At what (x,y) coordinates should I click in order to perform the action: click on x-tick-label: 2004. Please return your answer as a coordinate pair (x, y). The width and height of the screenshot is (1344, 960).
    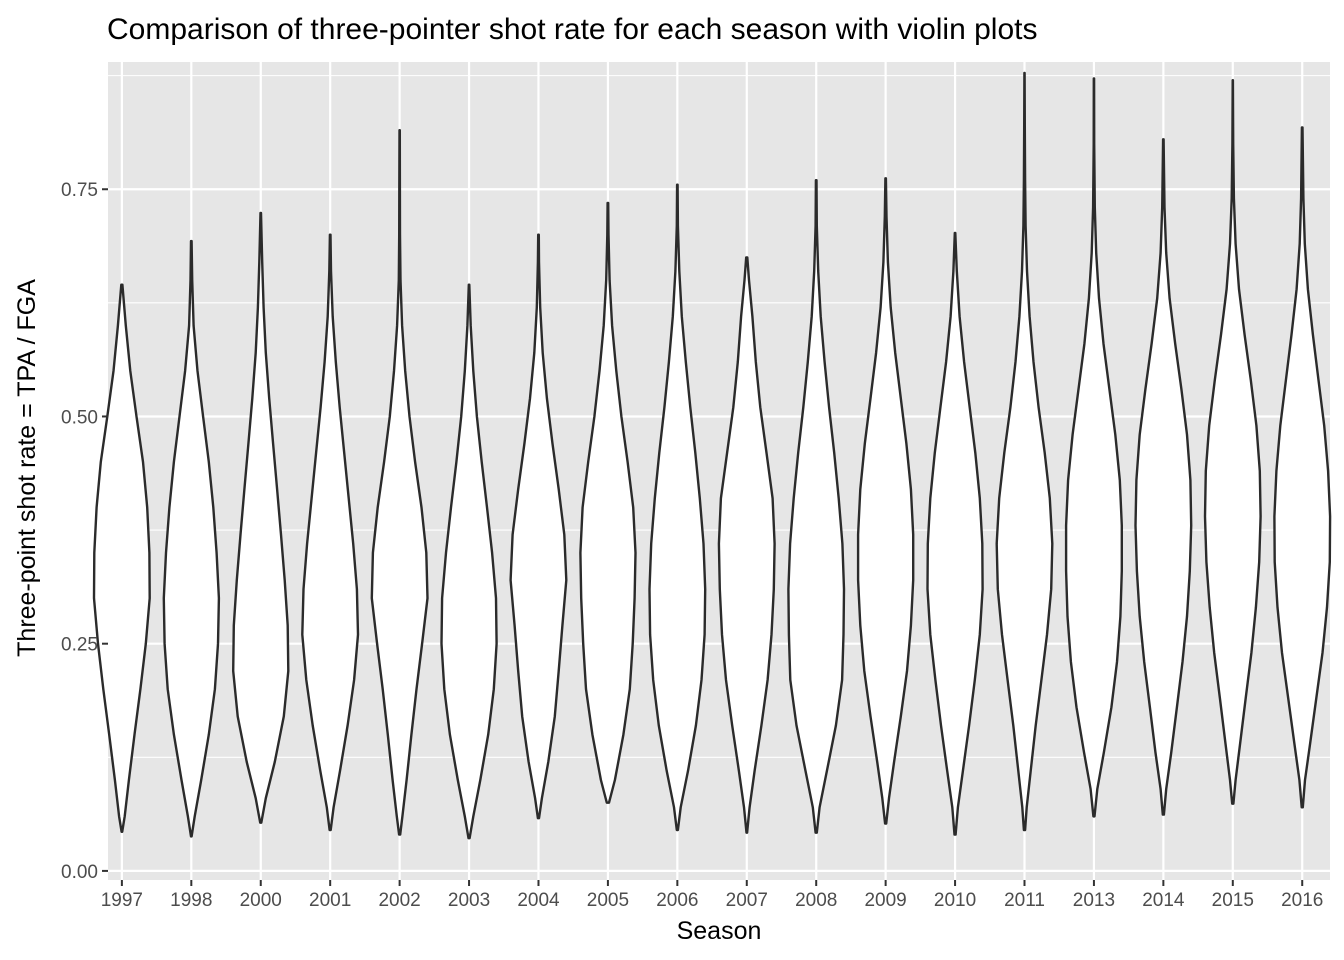
    Looking at the image, I should click on (538, 900).